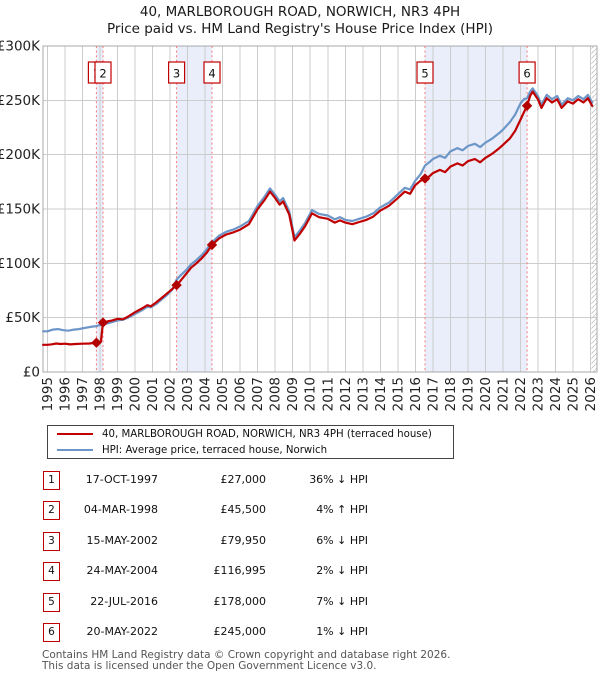 This screenshot has width=600, height=680. I want to click on svg-text: £250K, so click(20, 101).